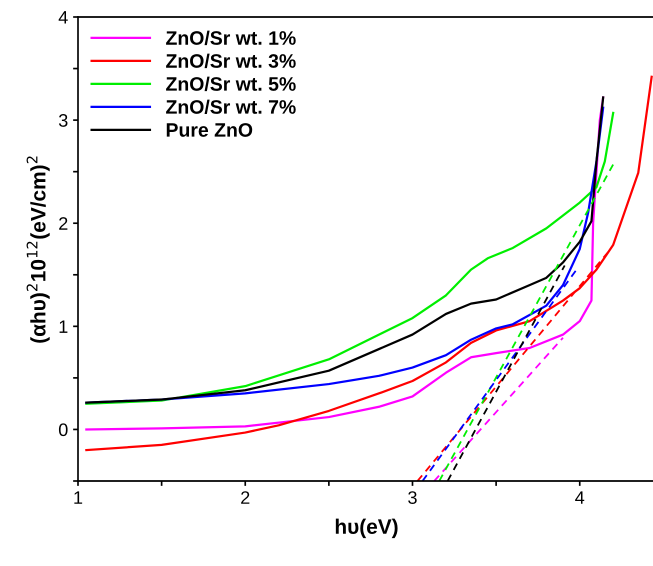 This screenshot has width=653, height=566. What do you see at coordinates (38, 249) in the screenshot?
I see `y-axis-title: (αhυ)$^{2}$10$^{12}$(eV/cm)$^{2}$` at bounding box center [38, 249].